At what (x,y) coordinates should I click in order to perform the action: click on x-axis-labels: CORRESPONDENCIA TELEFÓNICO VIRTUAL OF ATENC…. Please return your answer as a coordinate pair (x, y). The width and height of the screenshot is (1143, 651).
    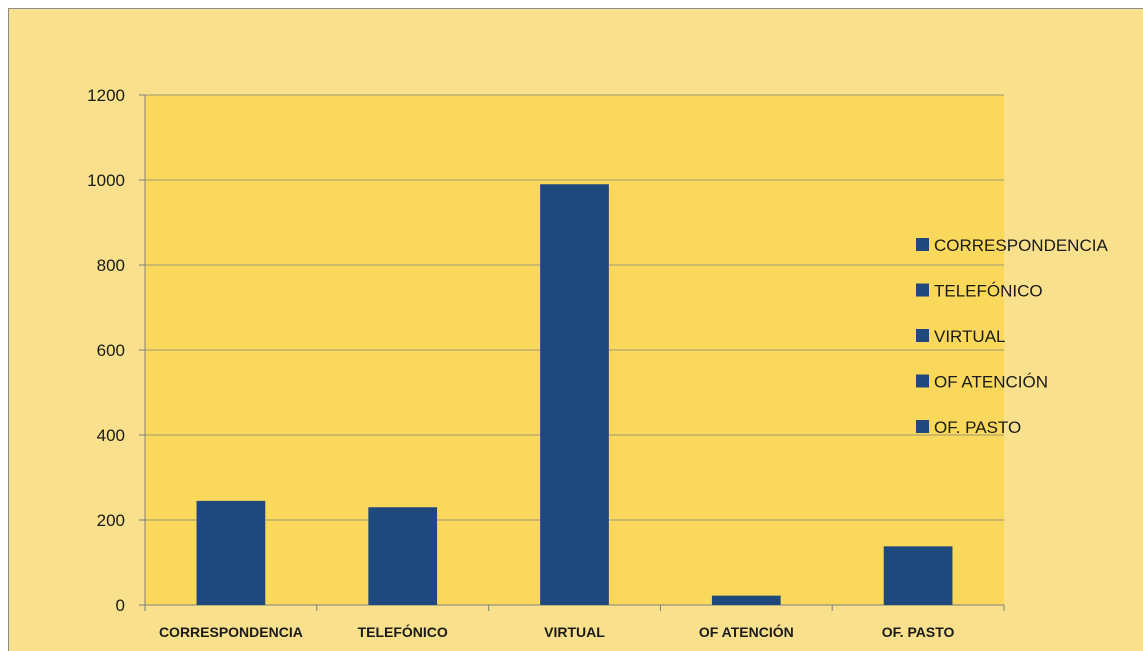
    Looking at the image, I should click on (557, 631).